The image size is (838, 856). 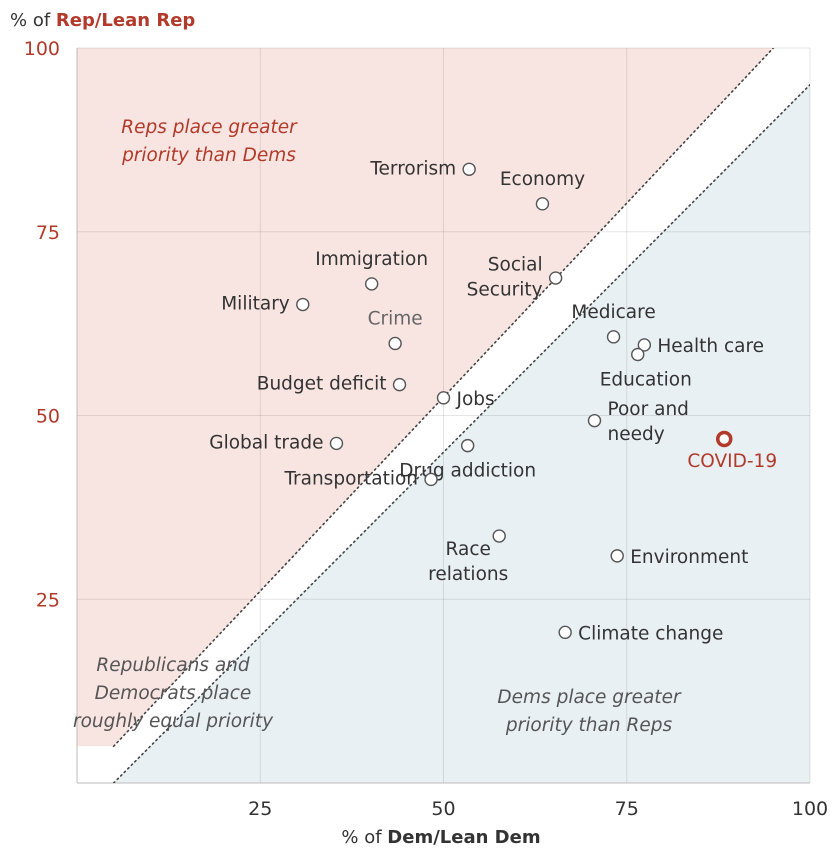 I want to click on data-point-label: COVID-19, so click(x=732, y=461).